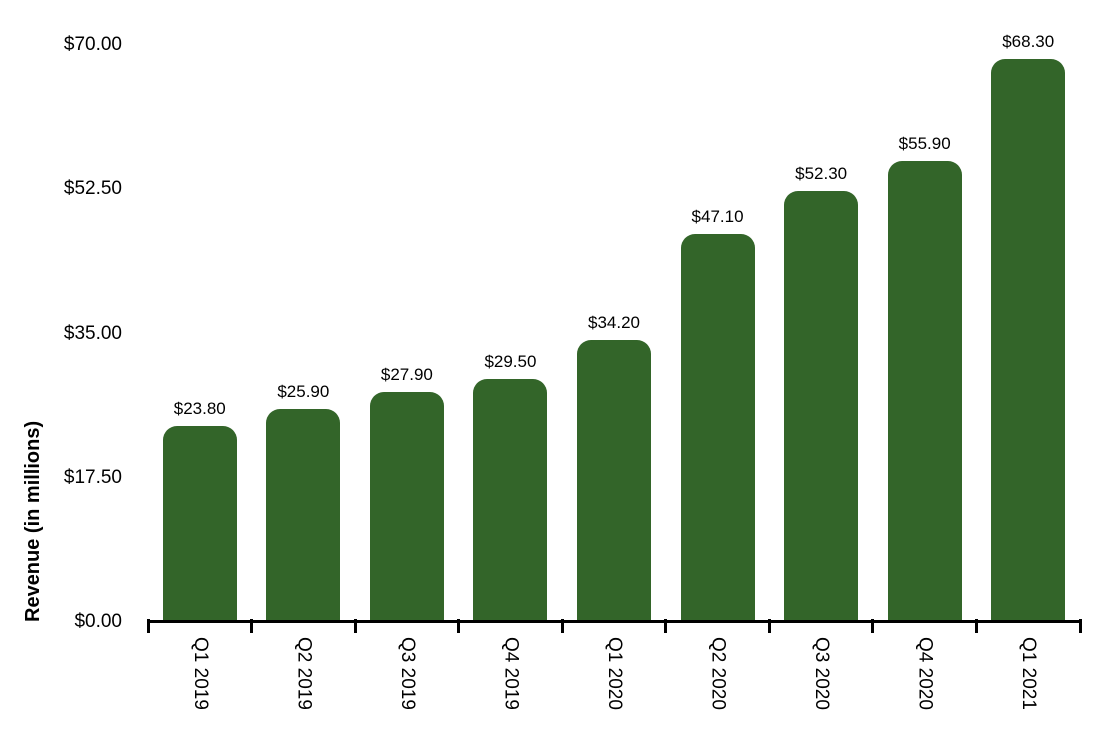  What do you see at coordinates (510, 361) in the screenshot?
I see `bar-value-label: $29.50` at bounding box center [510, 361].